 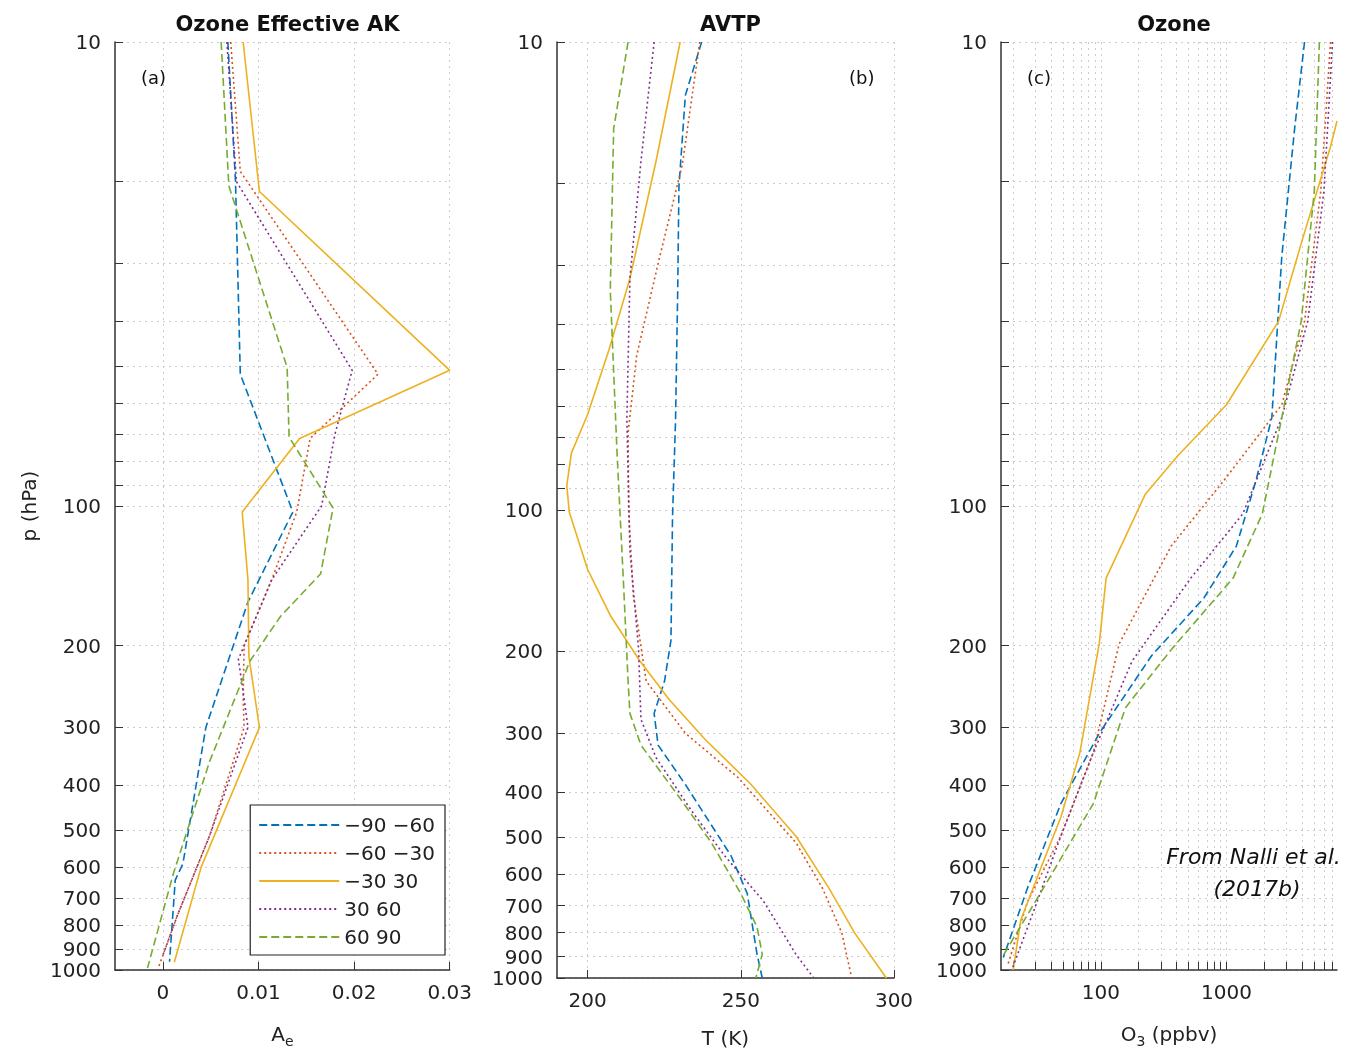 I want to click on annotation: (c), so click(x=1039, y=77).